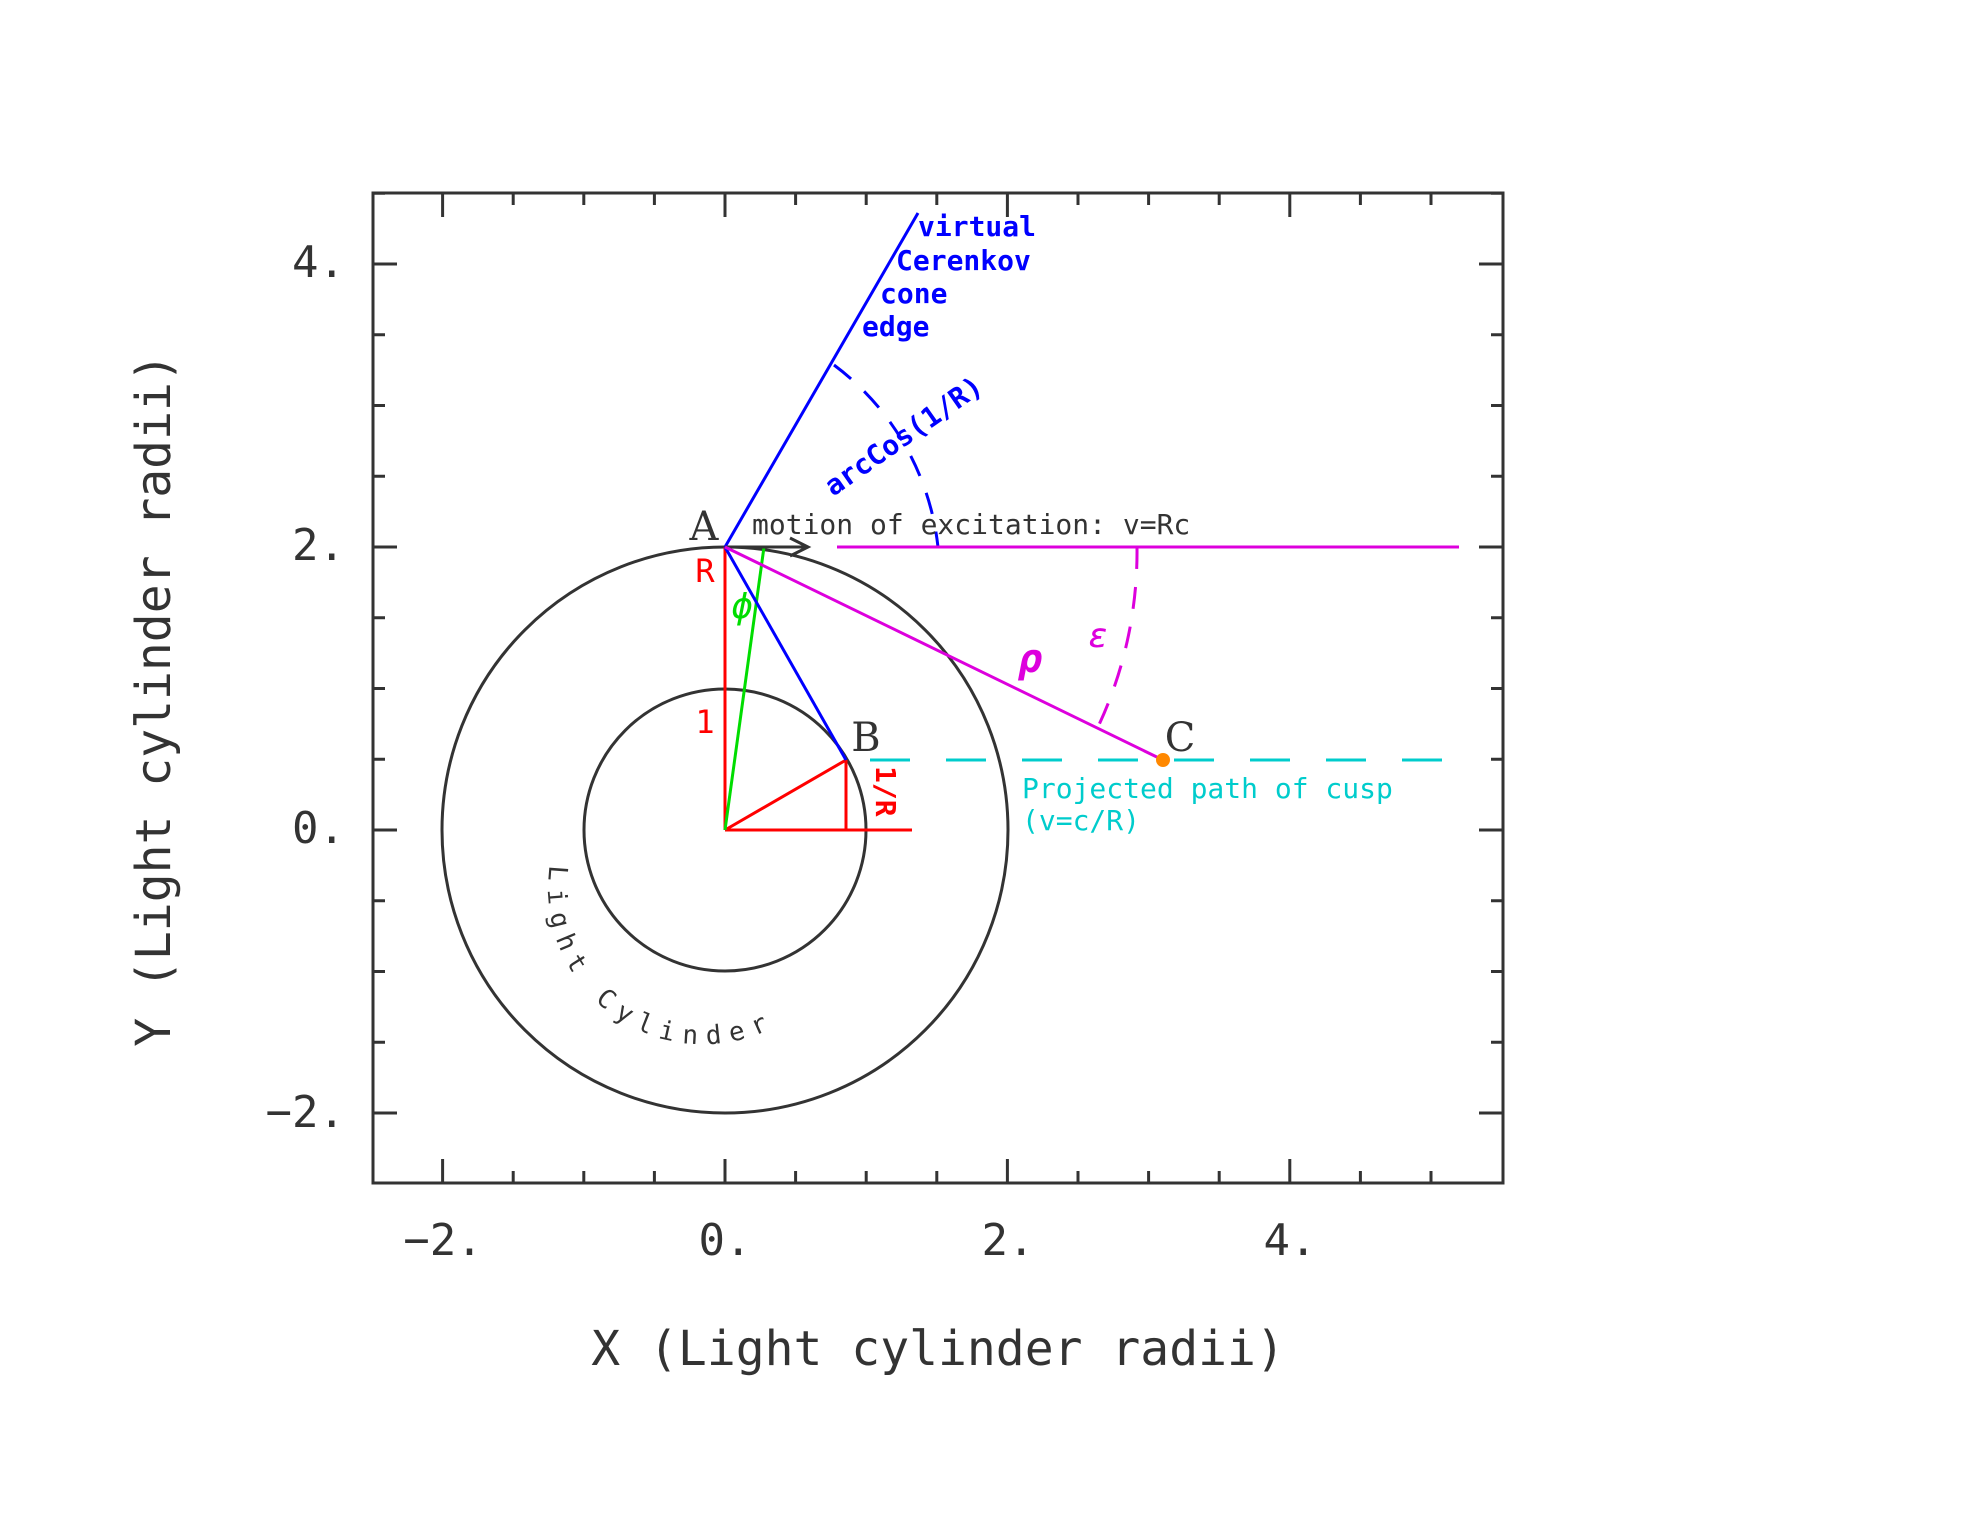 This screenshot has width=1967, height=1531. What do you see at coordinates (154, 700) in the screenshot?
I see `y-axis-title: Y (Light cylinder radii)` at bounding box center [154, 700].